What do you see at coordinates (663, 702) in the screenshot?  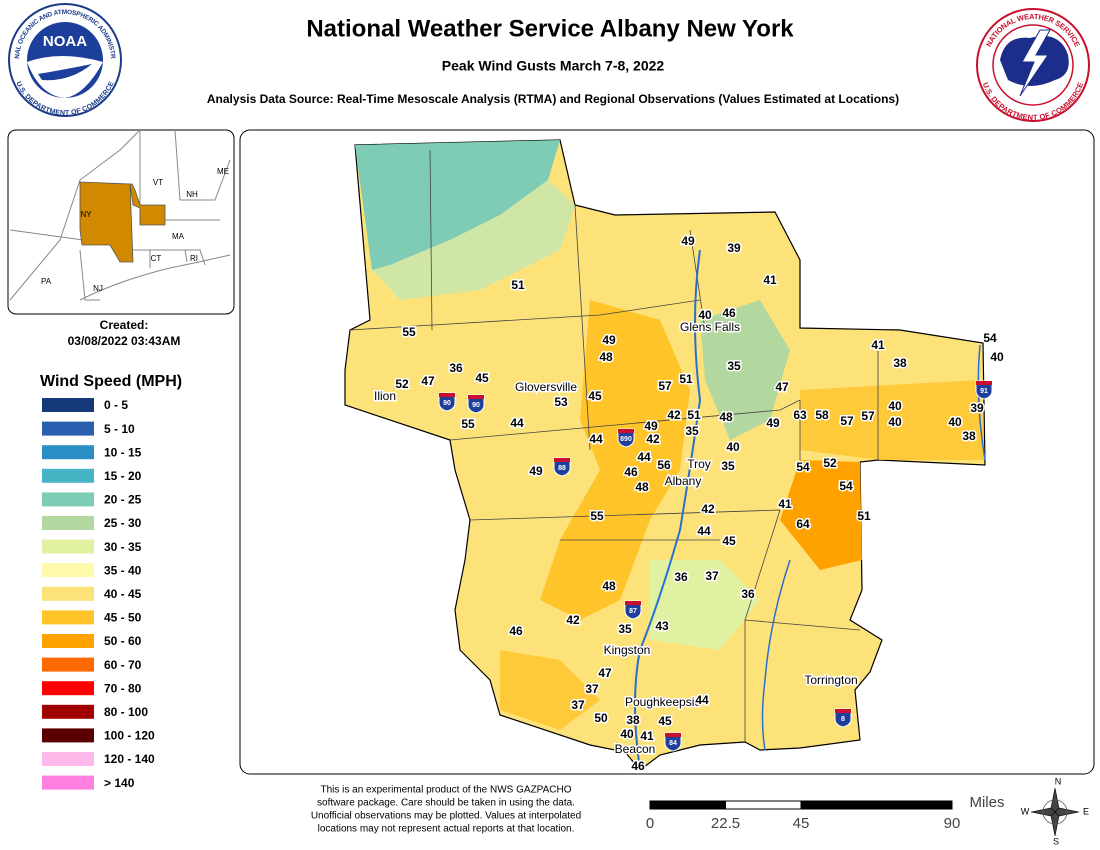 I see `city-label: Poughkeepsie` at bounding box center [663, 702].